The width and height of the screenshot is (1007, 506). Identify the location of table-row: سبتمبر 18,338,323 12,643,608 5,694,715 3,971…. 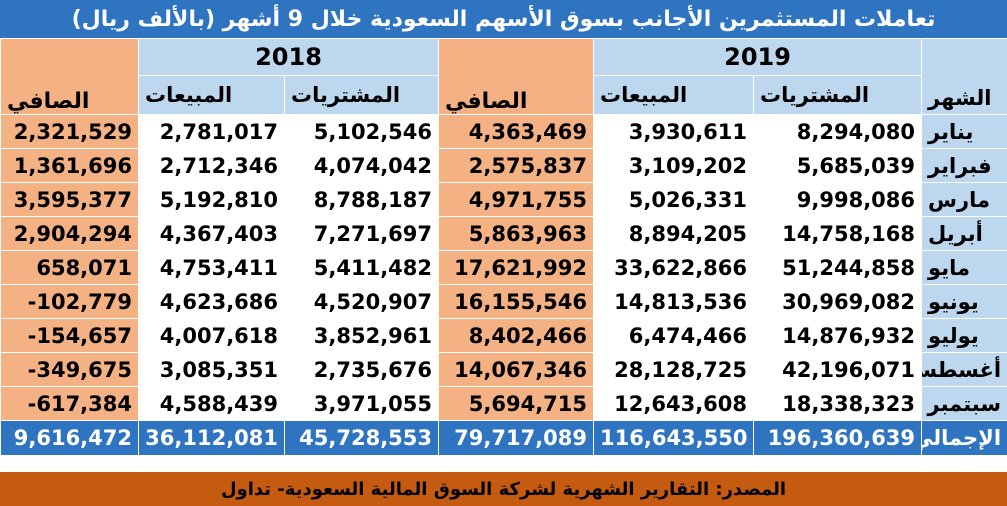
(503, 403).